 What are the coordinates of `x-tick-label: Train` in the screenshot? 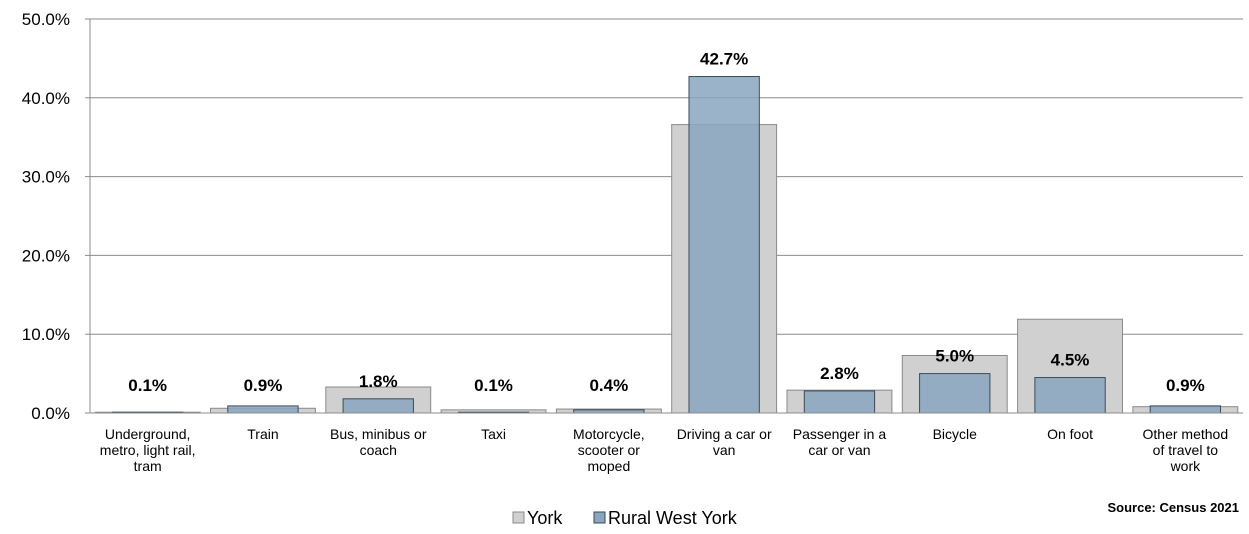 It's located at (262, 434).